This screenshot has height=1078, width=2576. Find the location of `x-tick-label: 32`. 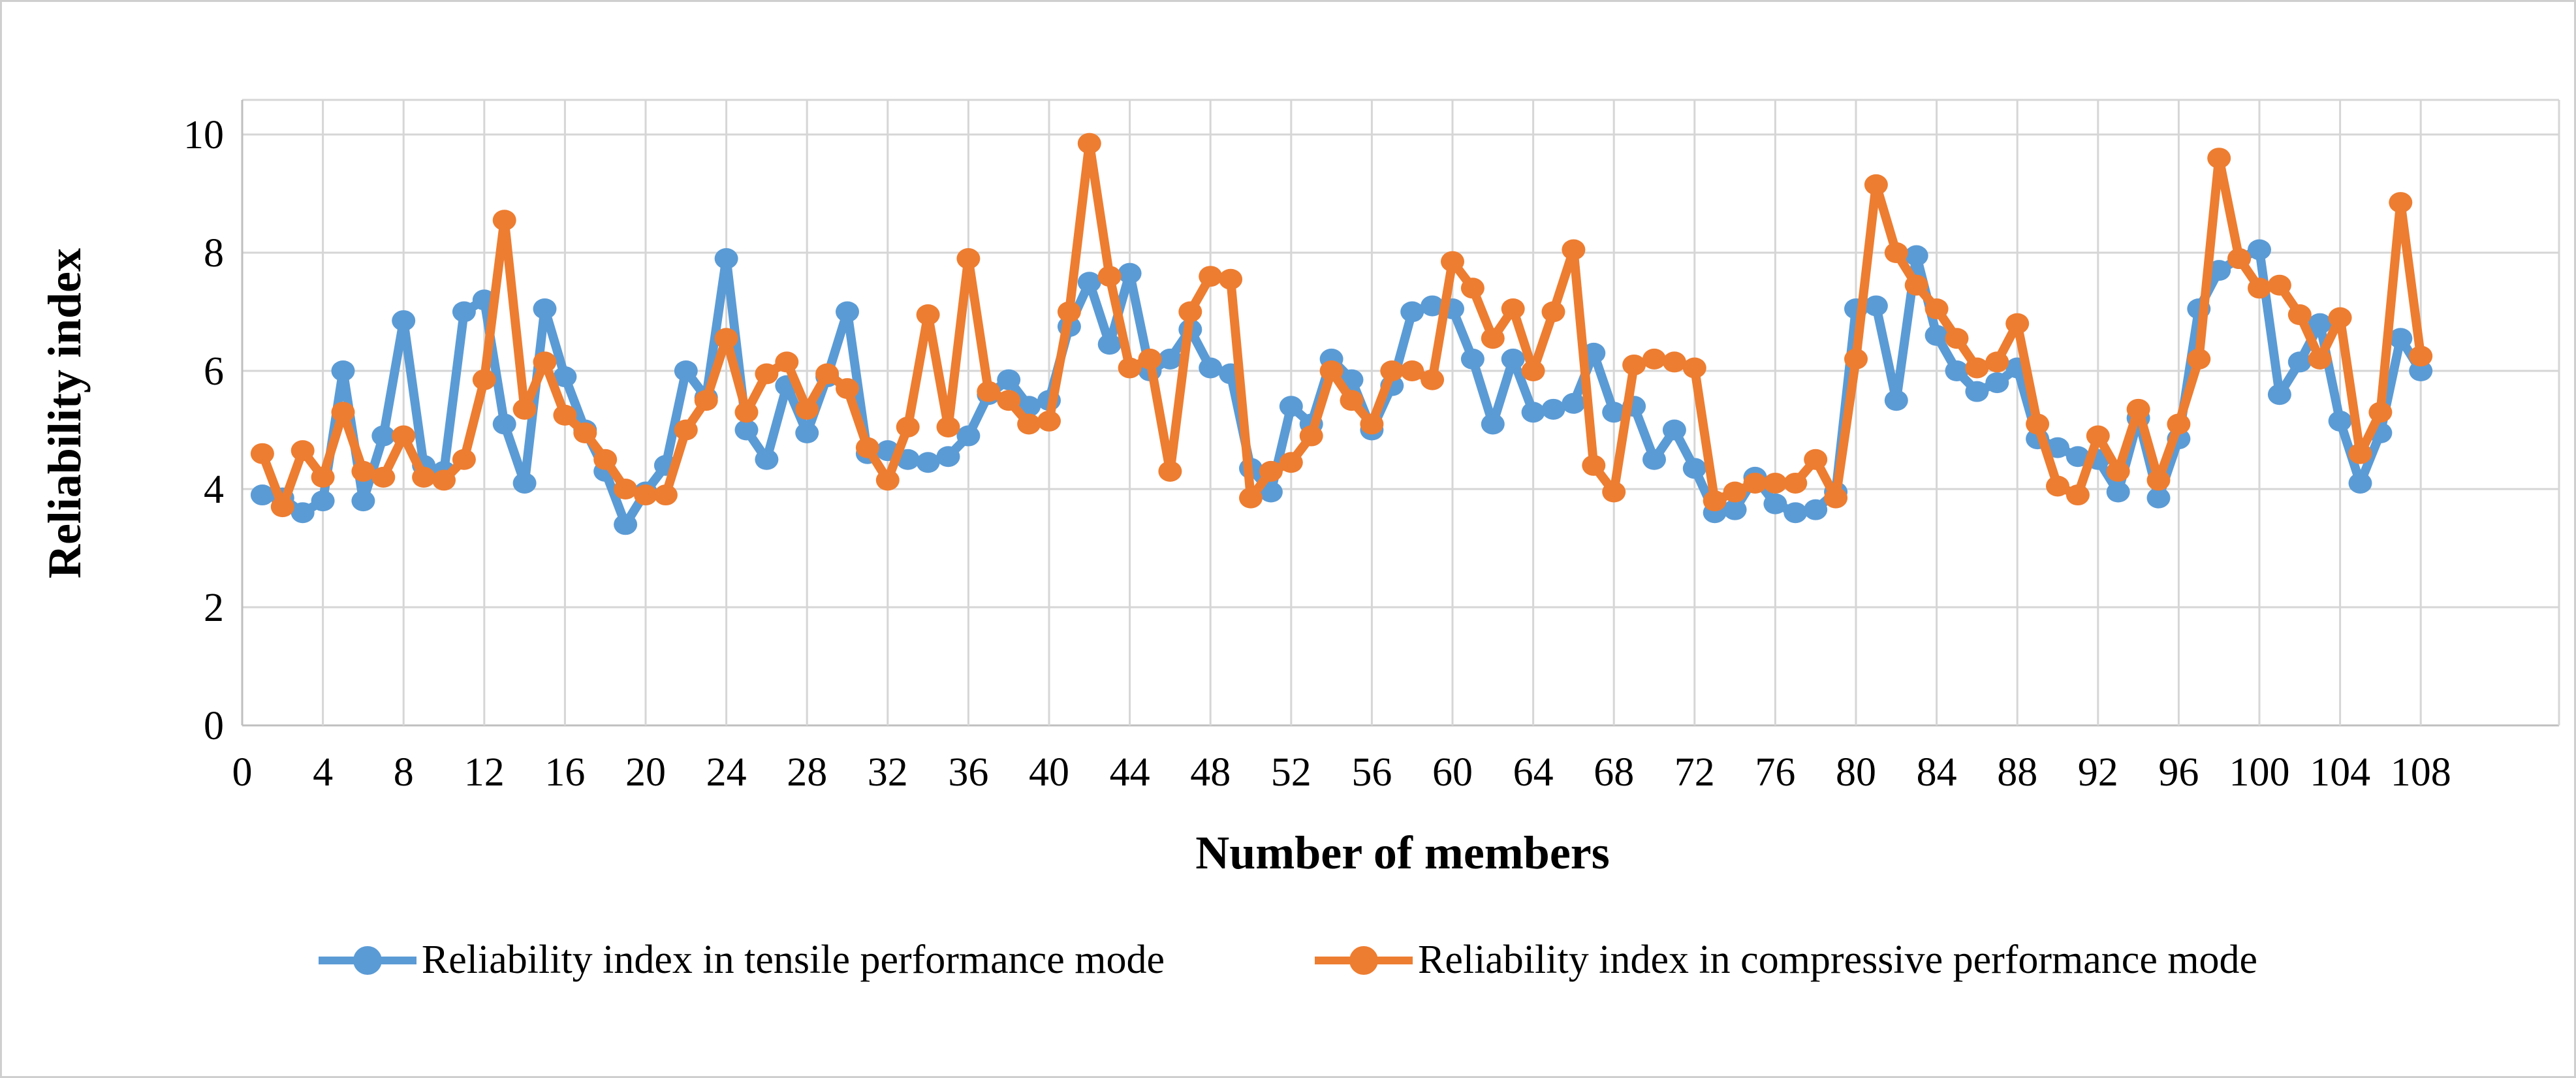

x-tick-label: 32 is located at coordinates (888, 773).